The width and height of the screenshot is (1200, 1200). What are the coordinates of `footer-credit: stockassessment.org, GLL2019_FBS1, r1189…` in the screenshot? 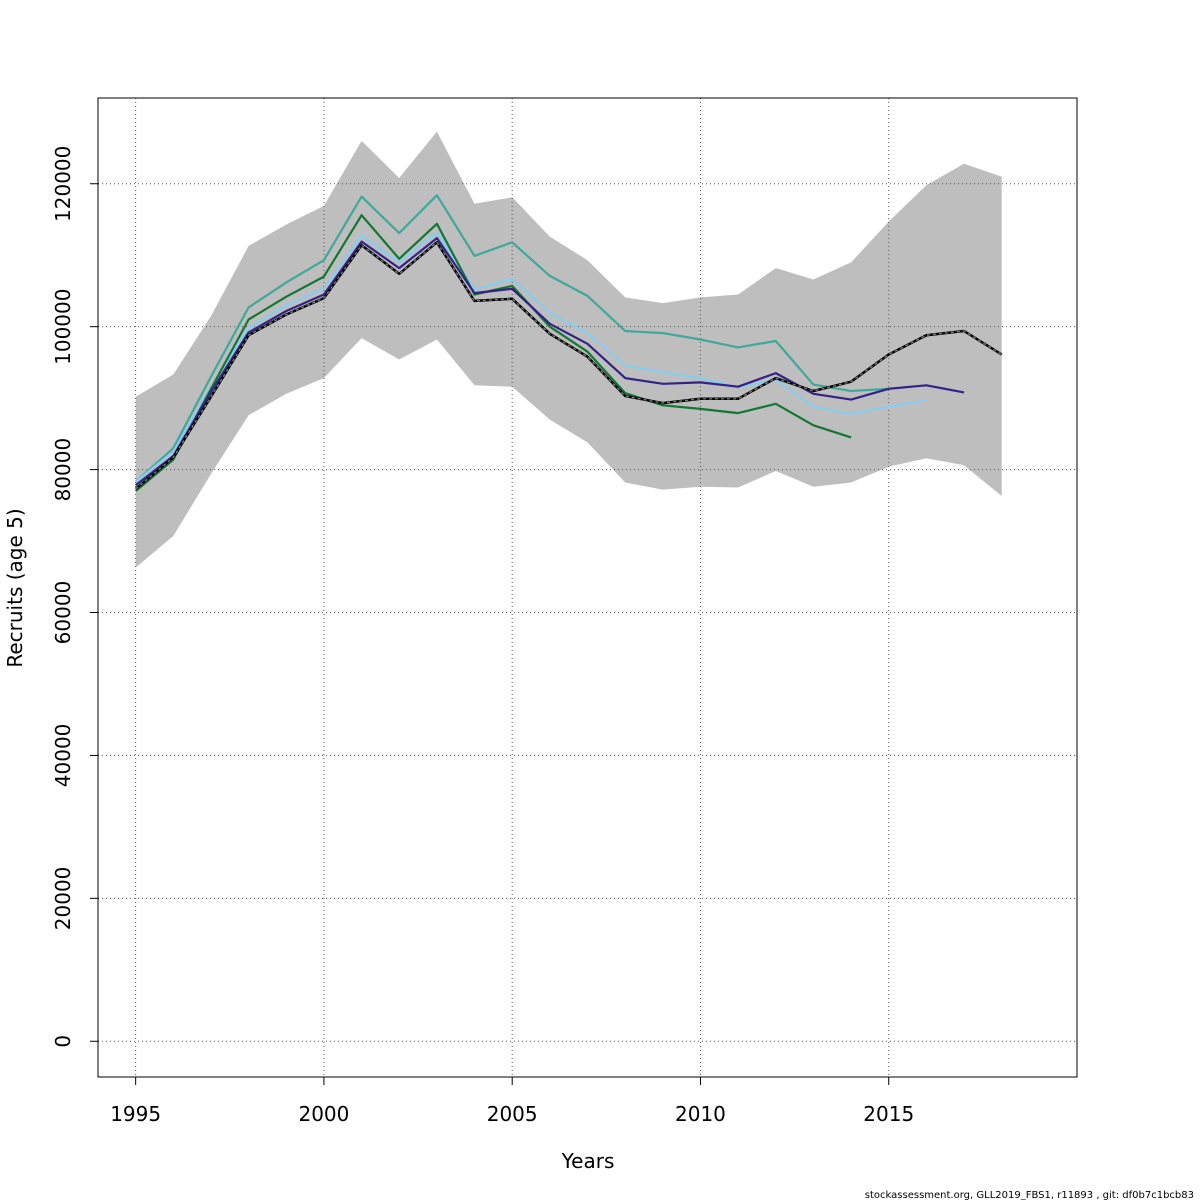 It's located at (1029, 1195).